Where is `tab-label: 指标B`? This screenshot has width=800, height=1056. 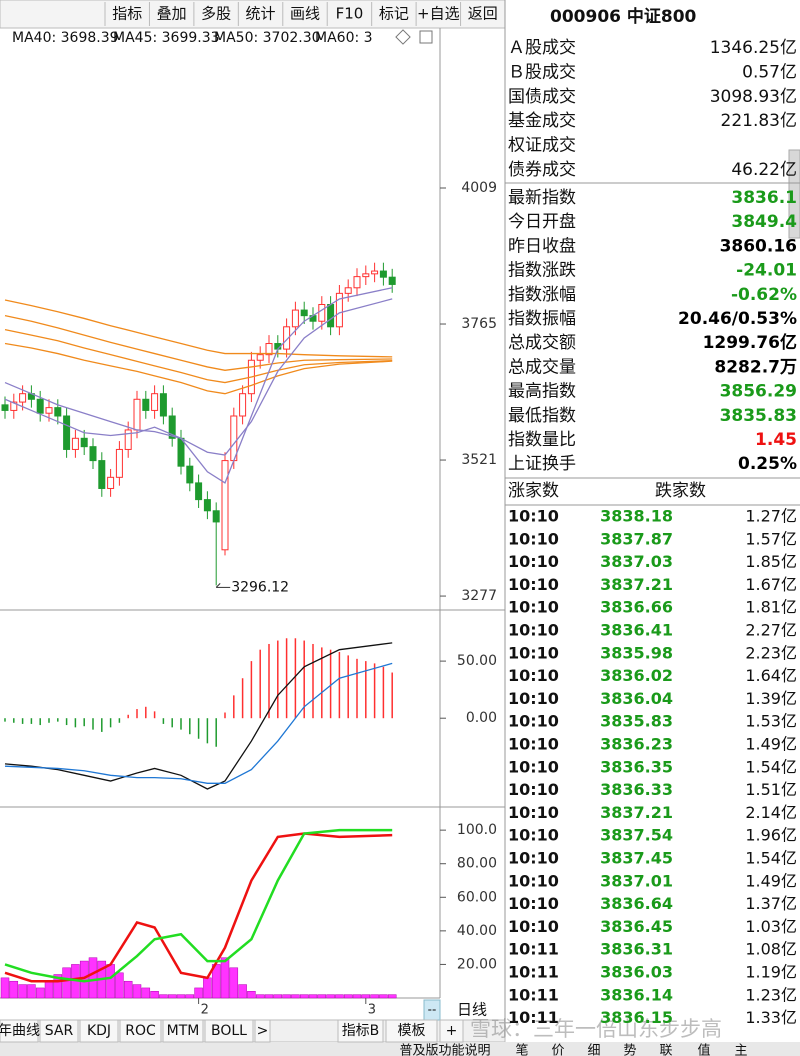 tab-label: 指标B is located at coordinates (361, 1031).